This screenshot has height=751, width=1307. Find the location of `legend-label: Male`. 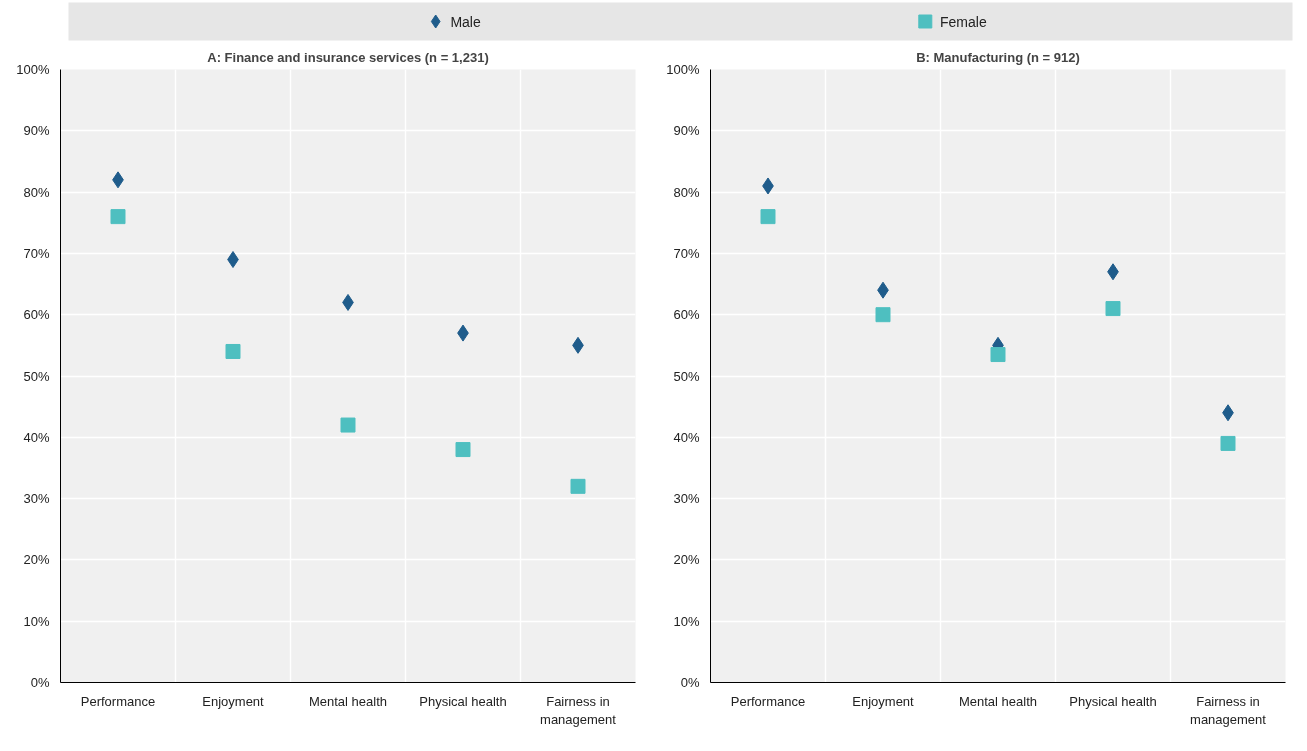

legend-label: Male is located at coordinates (465, 21).